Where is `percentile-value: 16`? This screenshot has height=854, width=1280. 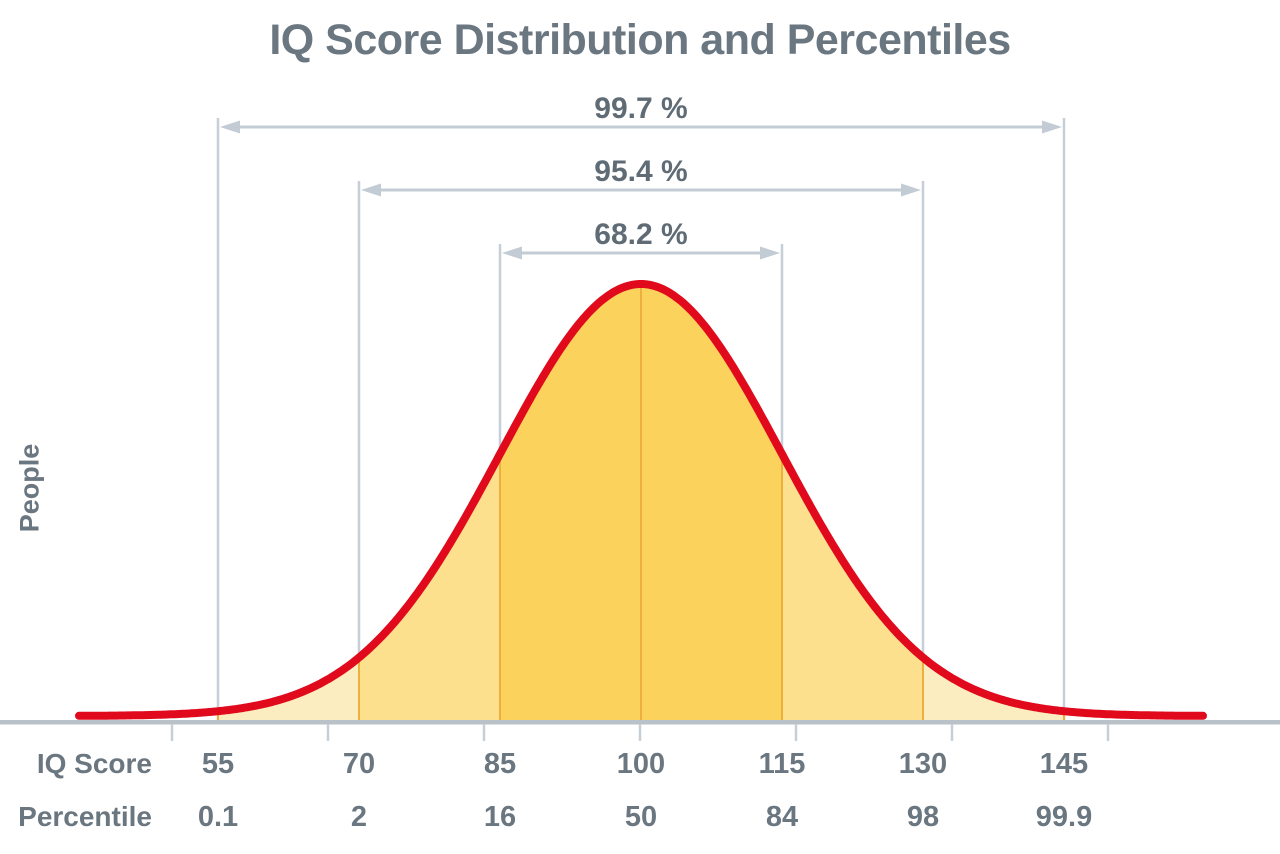
percentile-value: 16 is located at coordinates (500, 817).